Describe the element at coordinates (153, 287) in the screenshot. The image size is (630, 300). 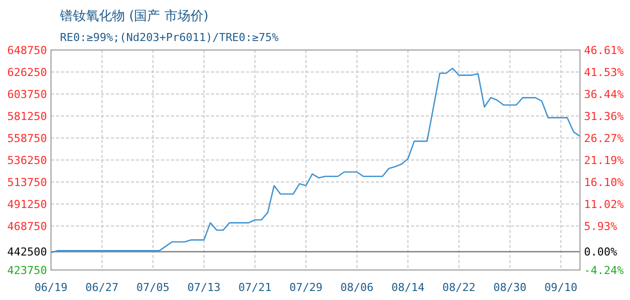
I see `x-tick-label: 07/05` at that location.